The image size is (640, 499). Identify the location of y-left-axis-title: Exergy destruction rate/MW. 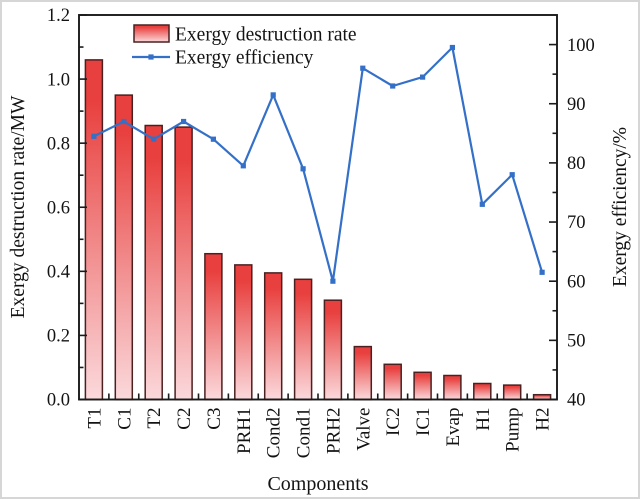
(18, 206).